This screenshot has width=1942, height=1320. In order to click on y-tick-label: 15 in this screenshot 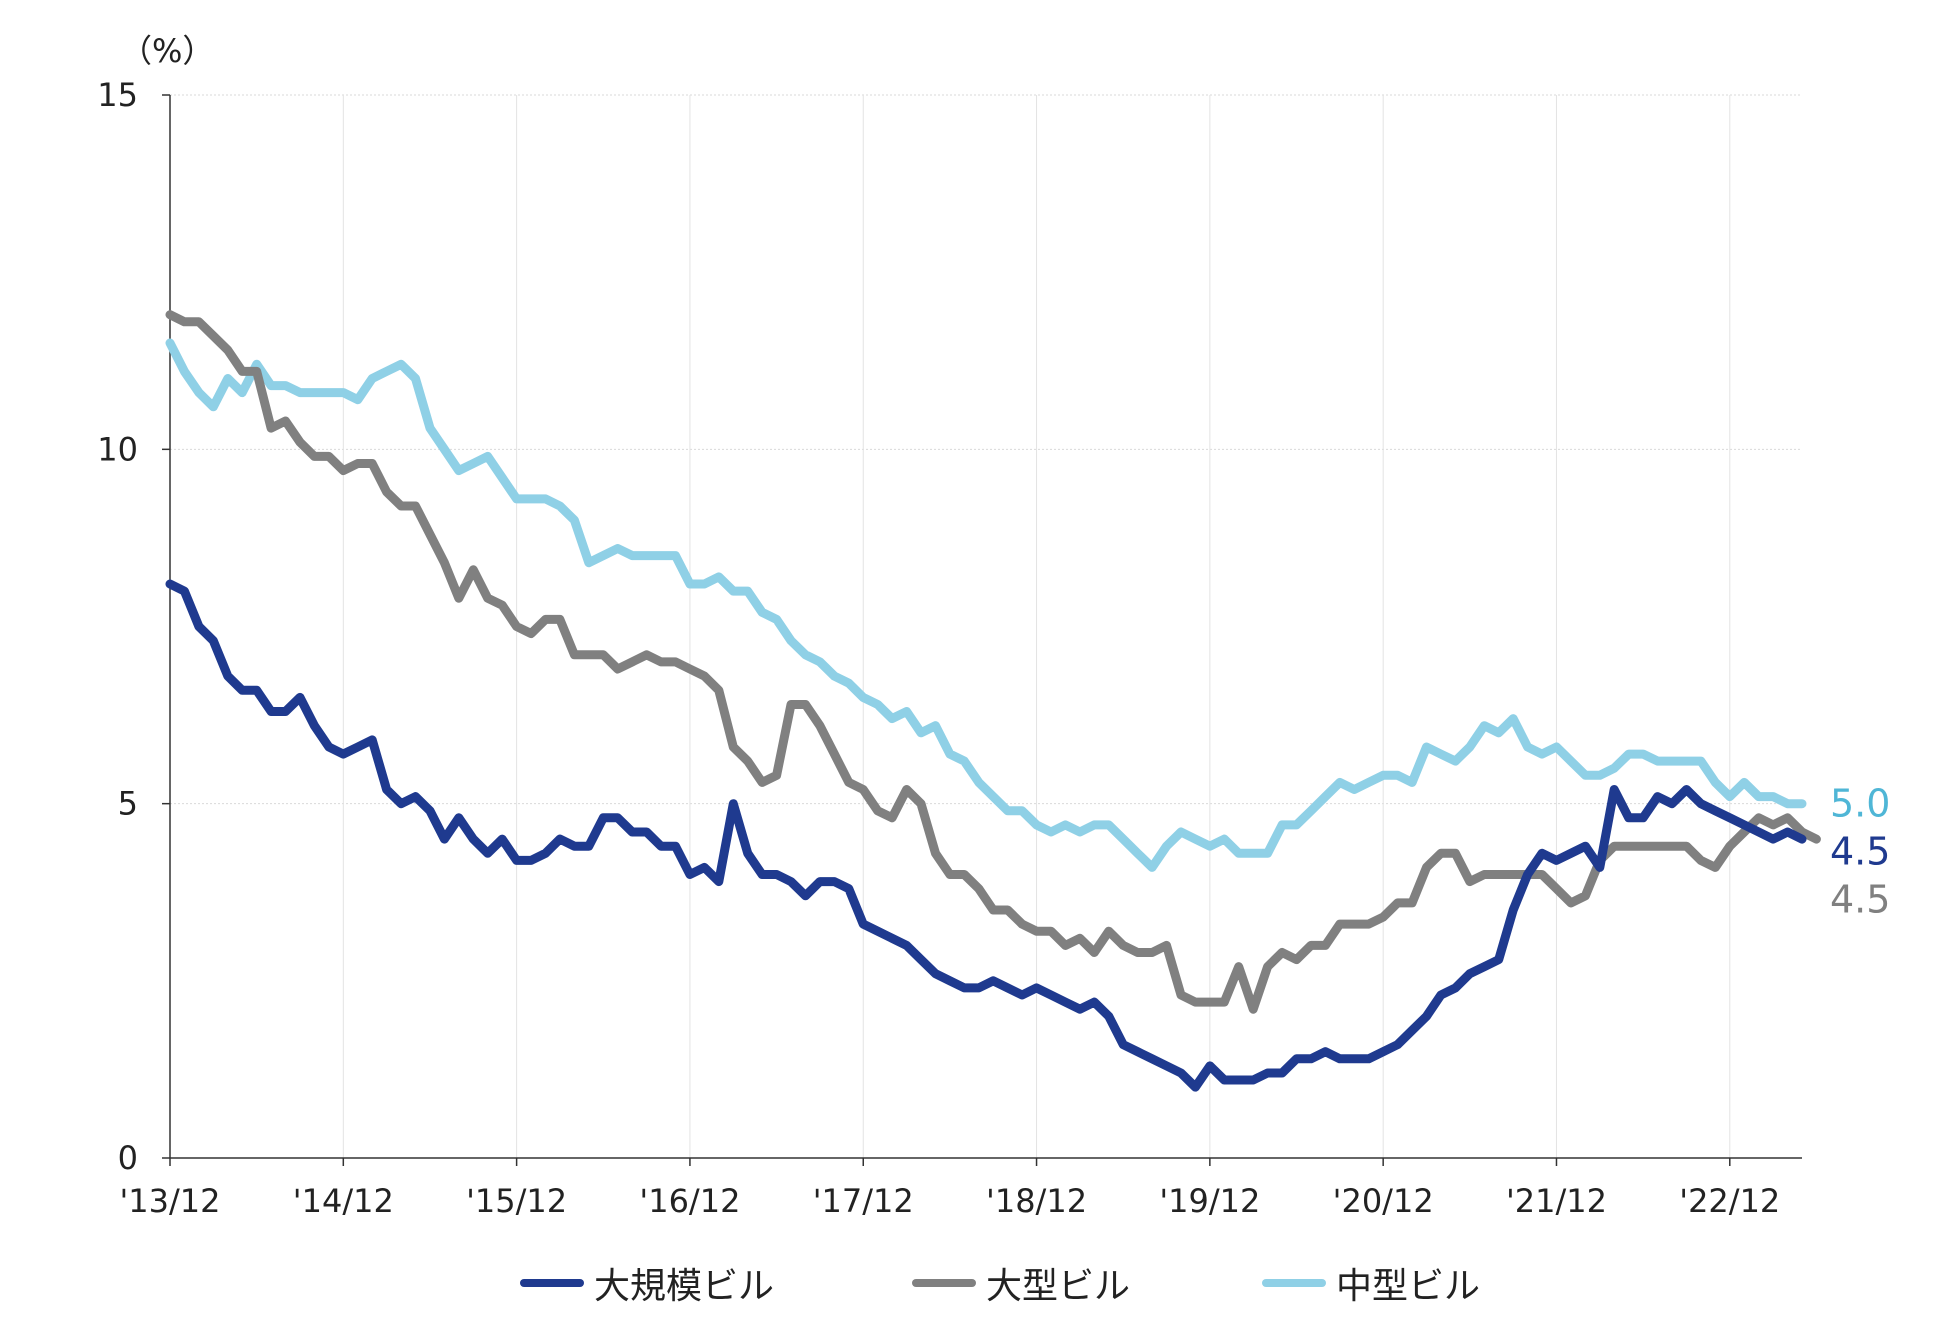, I will do `click(117, 95)`.